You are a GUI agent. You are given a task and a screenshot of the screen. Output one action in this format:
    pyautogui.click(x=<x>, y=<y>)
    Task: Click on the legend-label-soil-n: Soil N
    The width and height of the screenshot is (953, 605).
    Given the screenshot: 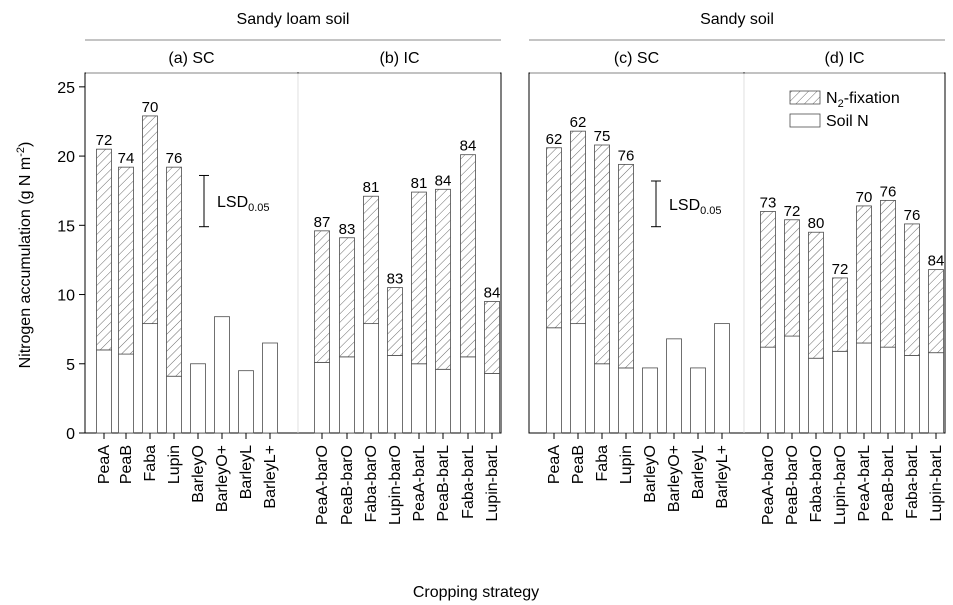 What is the action you would take?
    pyautogui.click(x=847, y=121)
    